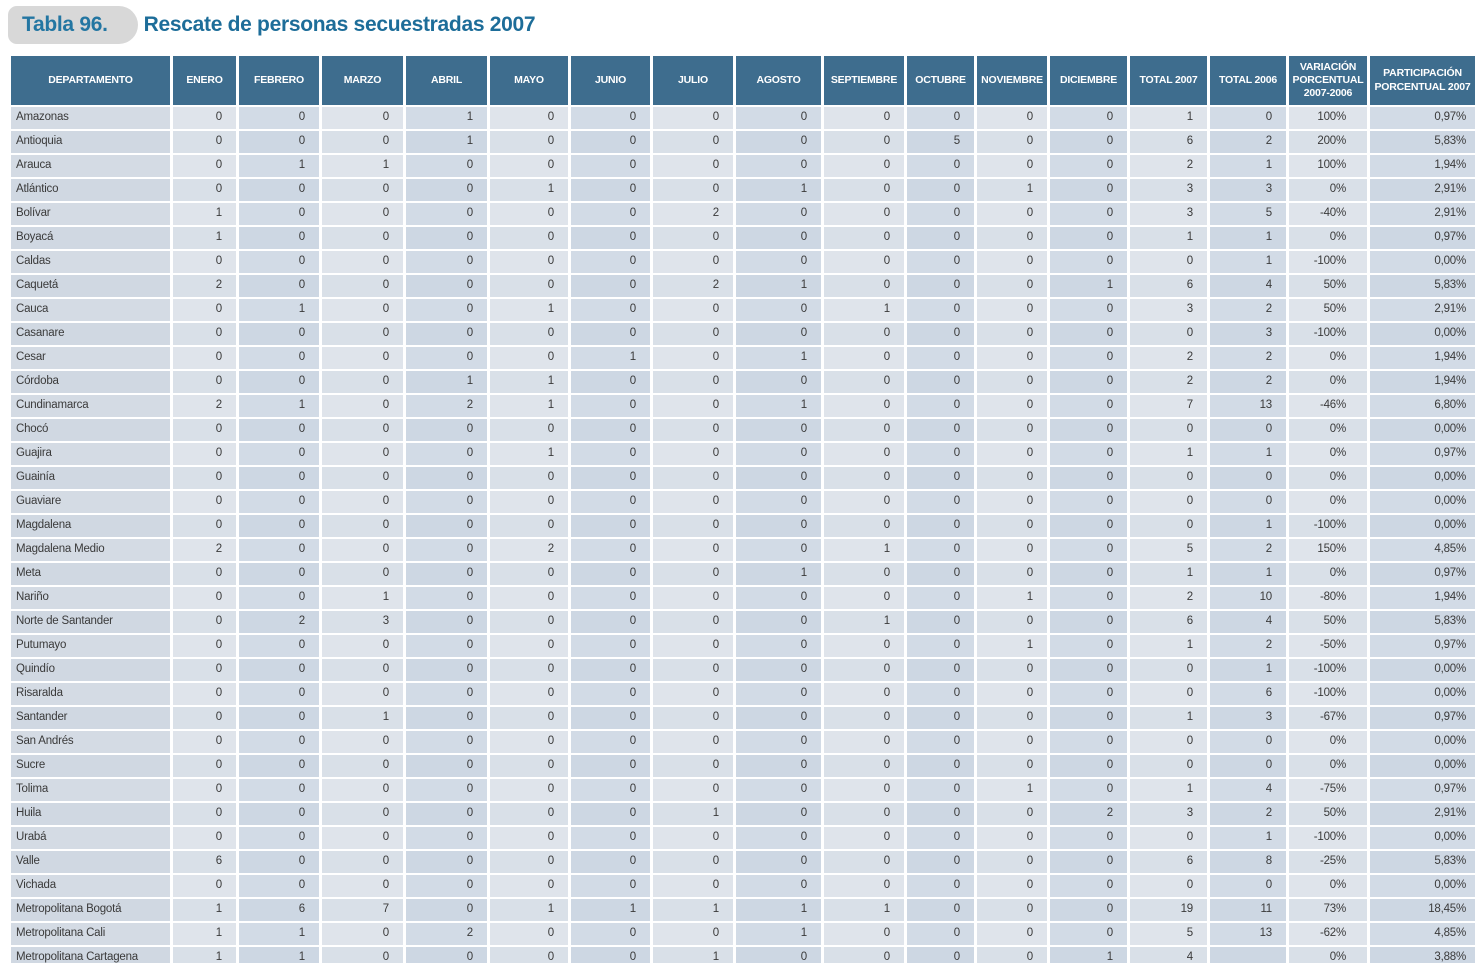  What do you see at coordinates (1328, 886) in the screenshot?
I see `variacion-porcentual-cell: 0%` at bounding box center [1328, 886].